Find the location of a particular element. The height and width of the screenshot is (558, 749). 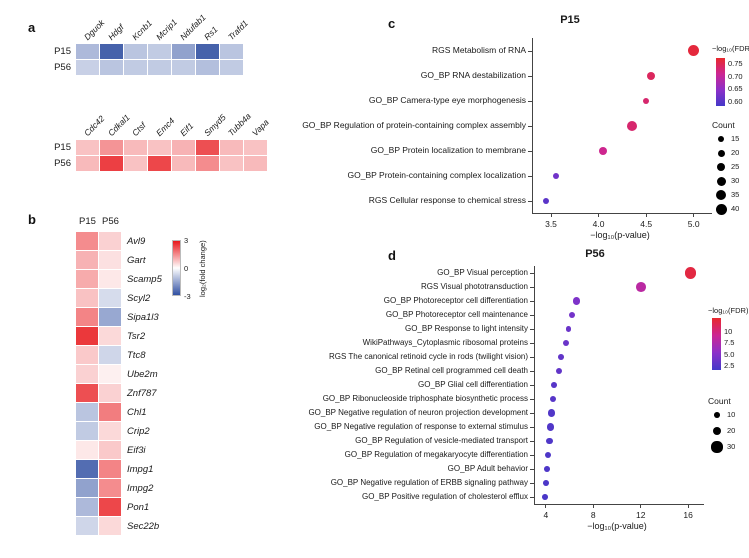

legend-fdr-tick-label: 2.5 is located at coordinates (729, 366).